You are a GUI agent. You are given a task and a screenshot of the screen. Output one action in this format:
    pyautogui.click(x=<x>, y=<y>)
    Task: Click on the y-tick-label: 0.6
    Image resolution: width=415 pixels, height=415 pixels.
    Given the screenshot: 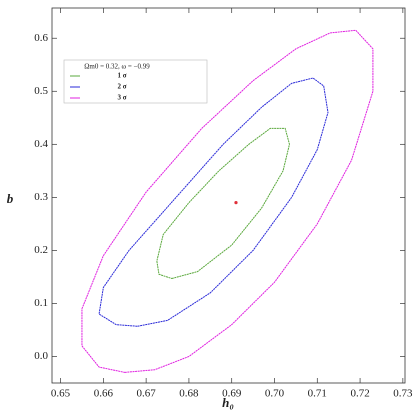 What is the action you would take?
    pyautogui.click(x=41, y=38)
    